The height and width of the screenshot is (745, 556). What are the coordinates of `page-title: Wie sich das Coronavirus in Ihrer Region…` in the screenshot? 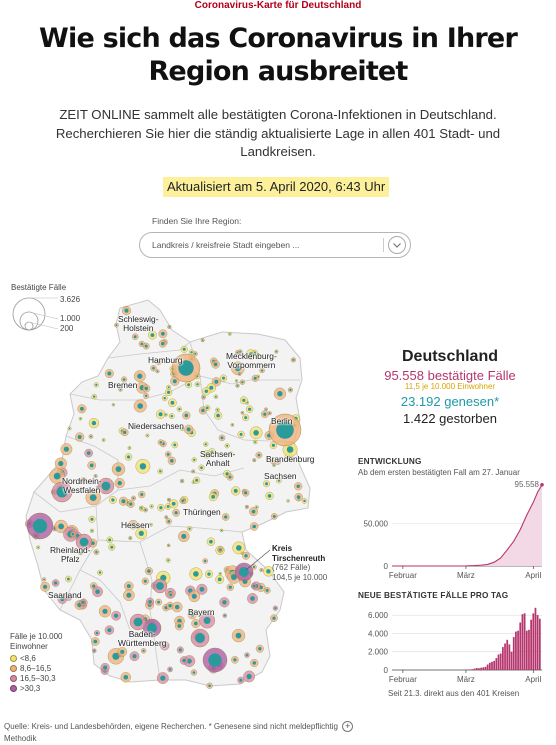 It's located at (278, 55).